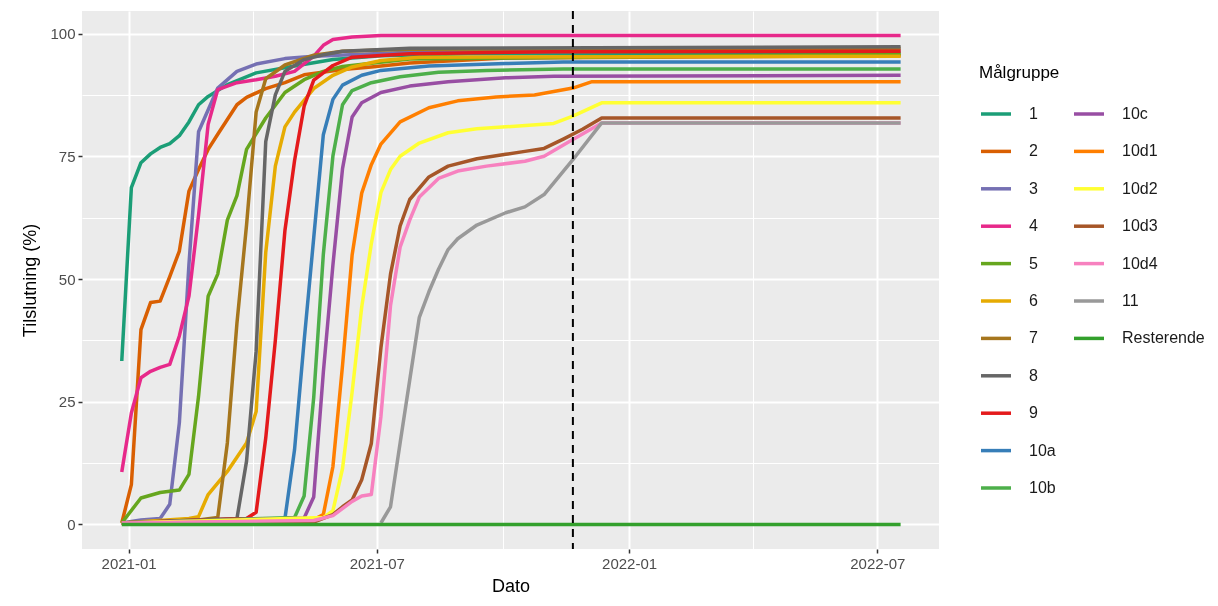  Describe the element at coordinates (1042, 487) in the screenshot. I see `legend-label: 10b` at that location.